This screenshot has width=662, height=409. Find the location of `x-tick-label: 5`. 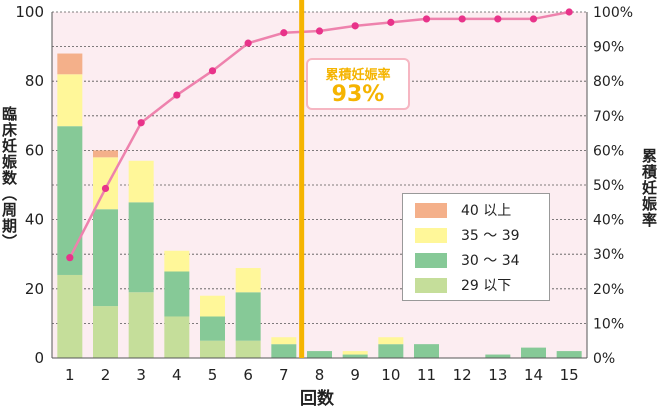

x-tick-label: 5 is located at coordinates (213, 375).